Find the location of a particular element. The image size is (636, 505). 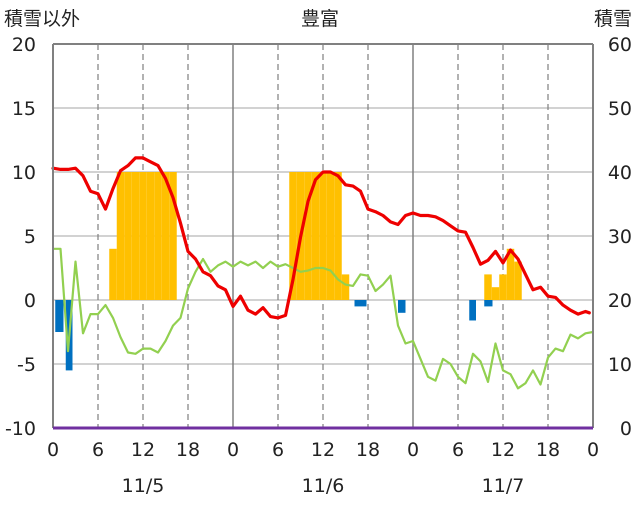

date-label: 11/7 is located at coordinates (503, 486).